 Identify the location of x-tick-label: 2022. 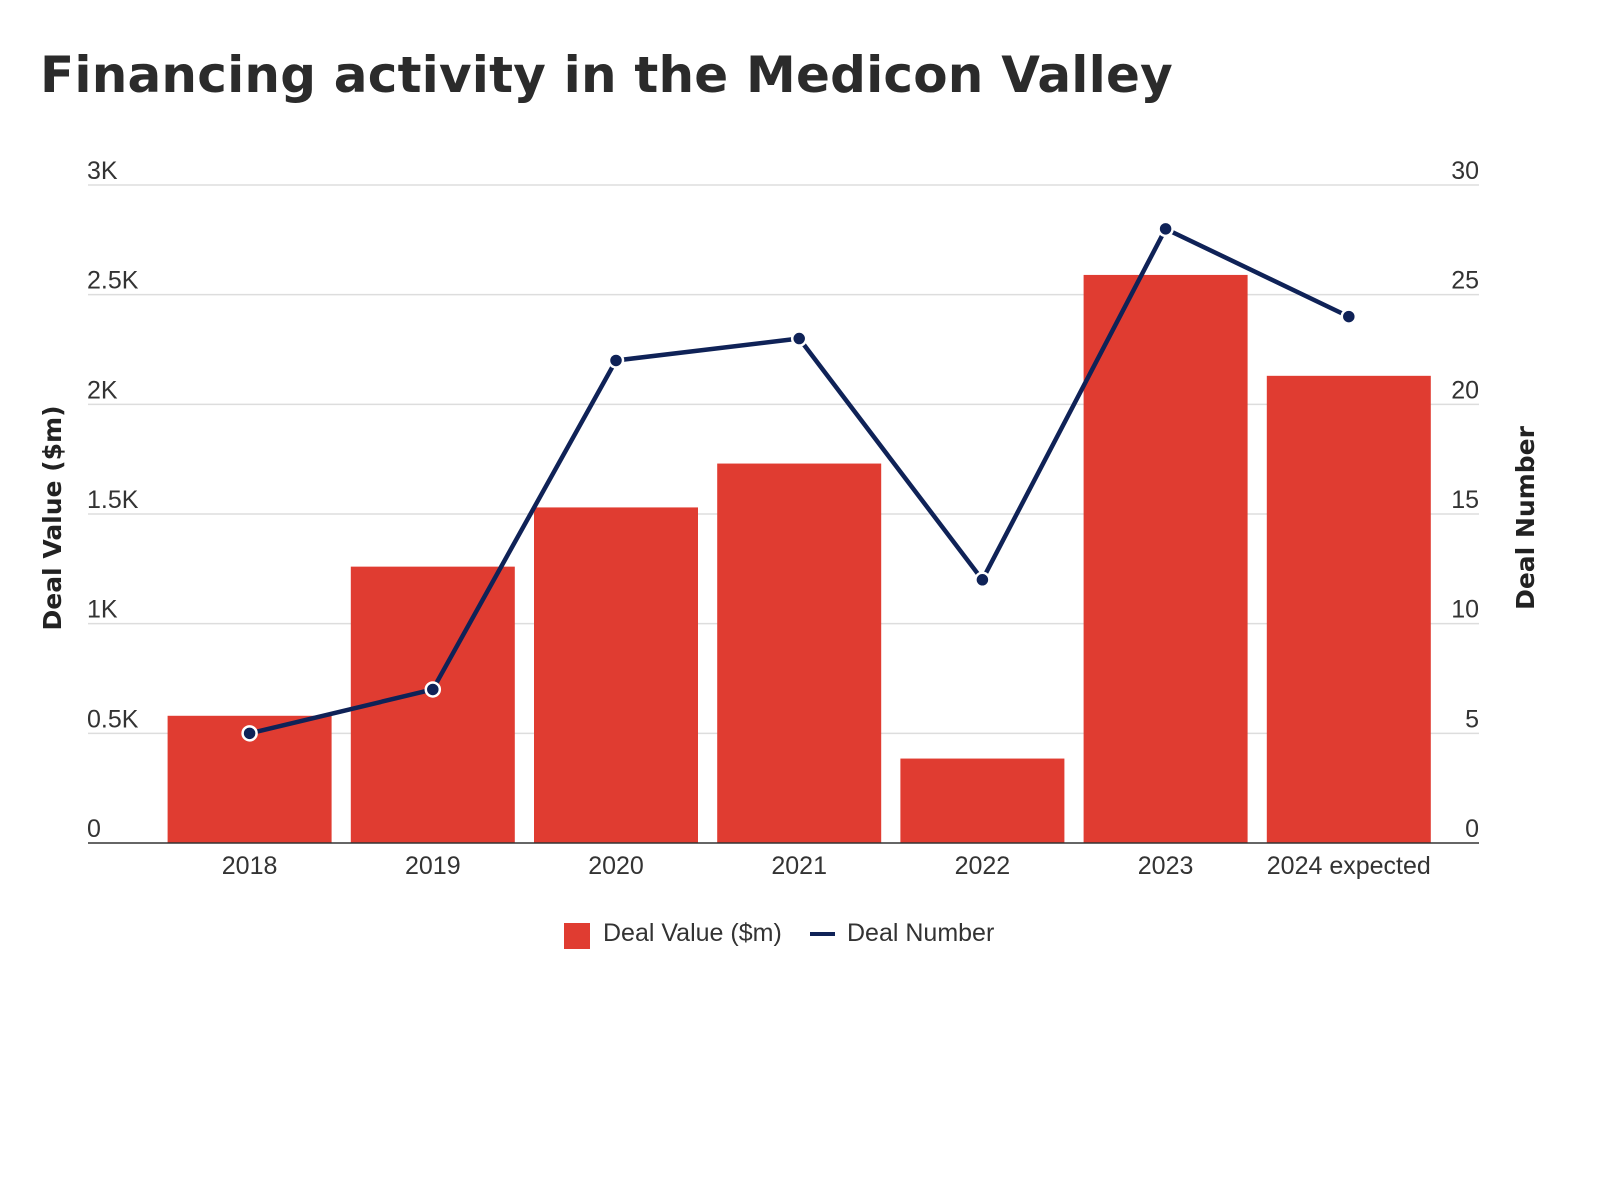
(983, 866).